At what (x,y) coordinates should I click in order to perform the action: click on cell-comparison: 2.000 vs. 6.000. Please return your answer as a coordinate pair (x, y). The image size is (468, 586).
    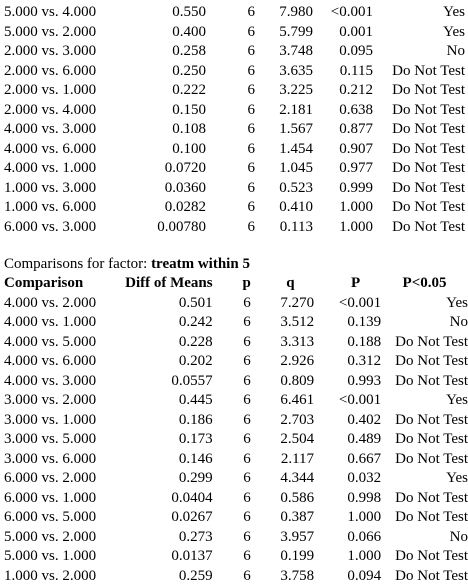
    Looking at the image, I should click on (63, 72).